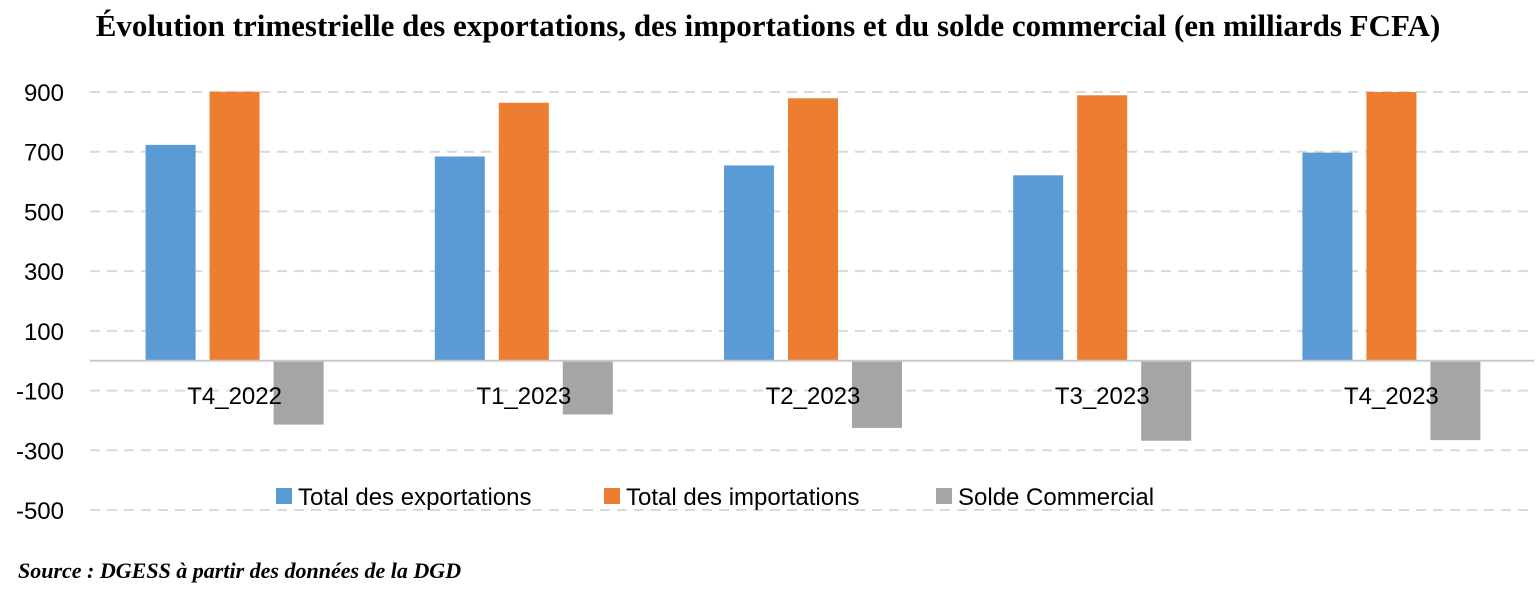  Describe the element at coordinates (742, 497) in the screenshot. I see `legend-label: Total des importations` at that location.